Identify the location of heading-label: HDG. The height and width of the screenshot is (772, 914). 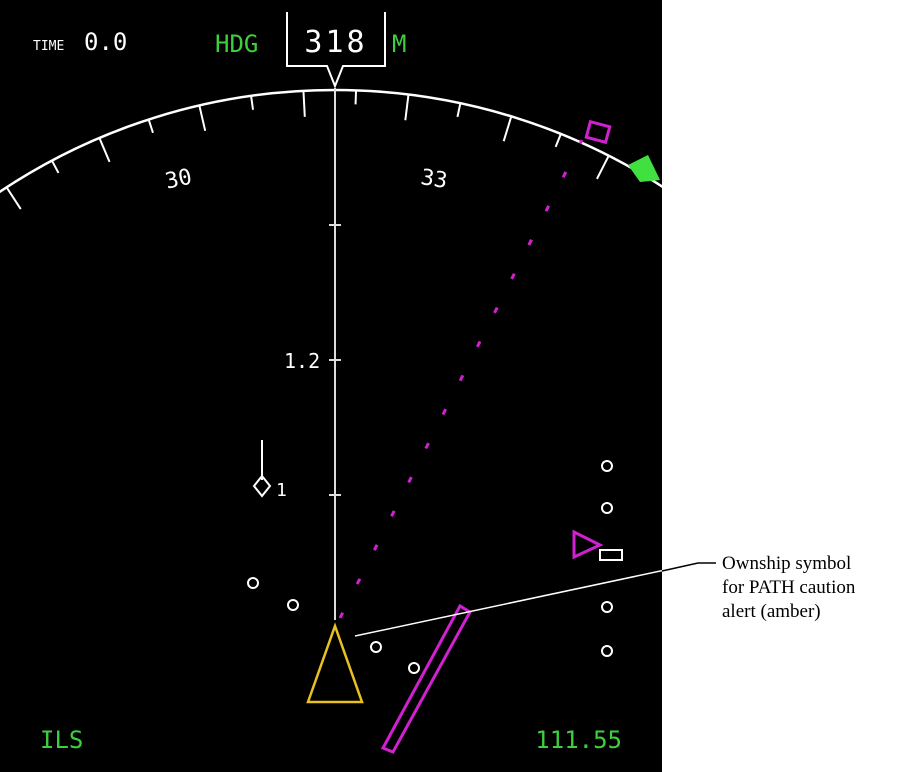
(236, 44).